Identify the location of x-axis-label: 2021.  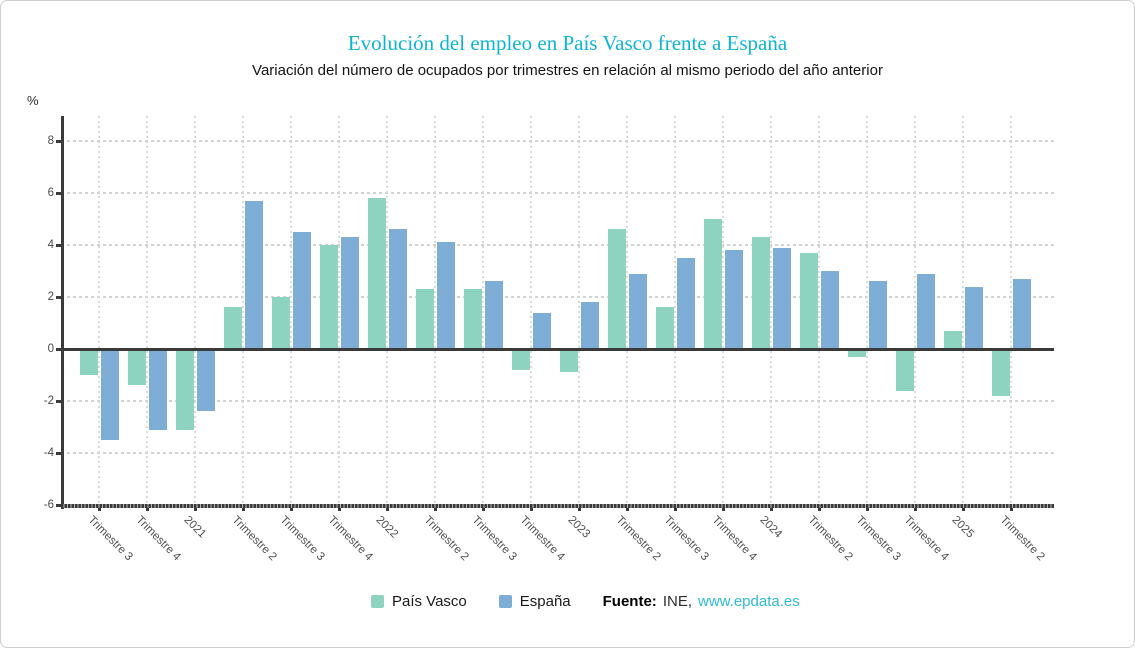
(195, 527).